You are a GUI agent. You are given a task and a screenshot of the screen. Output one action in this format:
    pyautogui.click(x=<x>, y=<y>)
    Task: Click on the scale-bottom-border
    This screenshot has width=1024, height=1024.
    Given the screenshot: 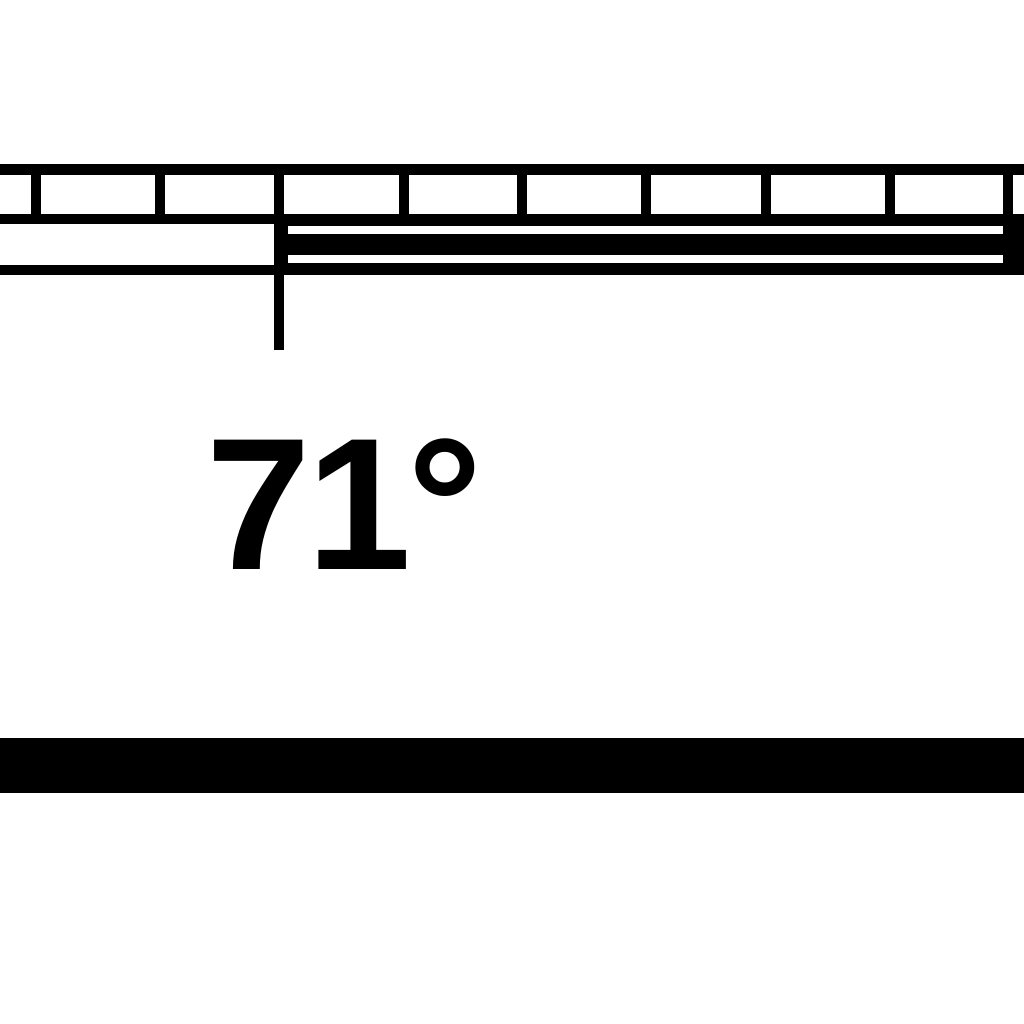 What is the action you would take?
    pyautogui.click(x=512, y=270)
    